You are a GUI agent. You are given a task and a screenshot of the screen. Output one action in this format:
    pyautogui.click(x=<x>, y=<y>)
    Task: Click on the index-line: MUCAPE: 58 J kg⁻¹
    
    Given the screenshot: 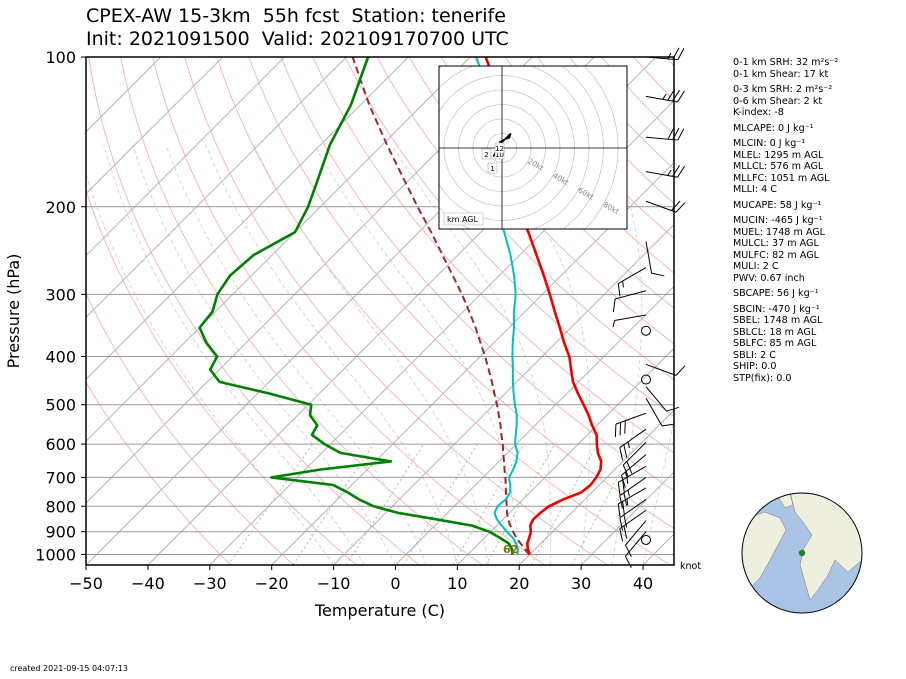 What is the action you would take?
    pyautogui.click(x=785, y=206)
    